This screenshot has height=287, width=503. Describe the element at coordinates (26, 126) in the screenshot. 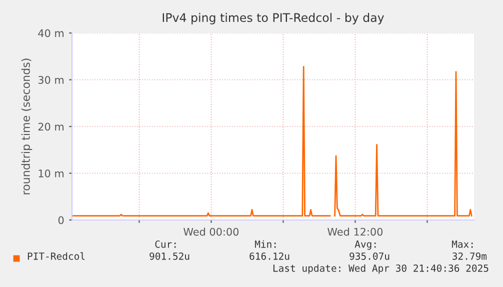

I see `y-axis-title: roundtrip time (seconds)` at that location.